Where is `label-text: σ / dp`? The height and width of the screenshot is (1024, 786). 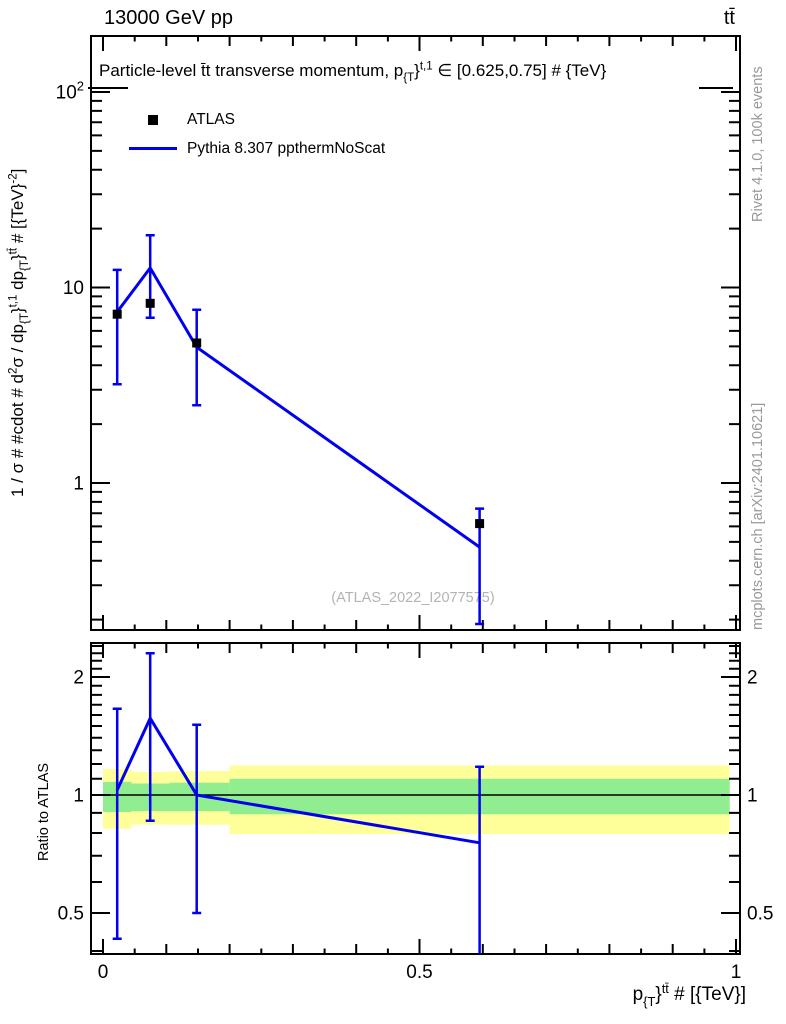
label-text: σ / dp is located at coordinates (17, 346).